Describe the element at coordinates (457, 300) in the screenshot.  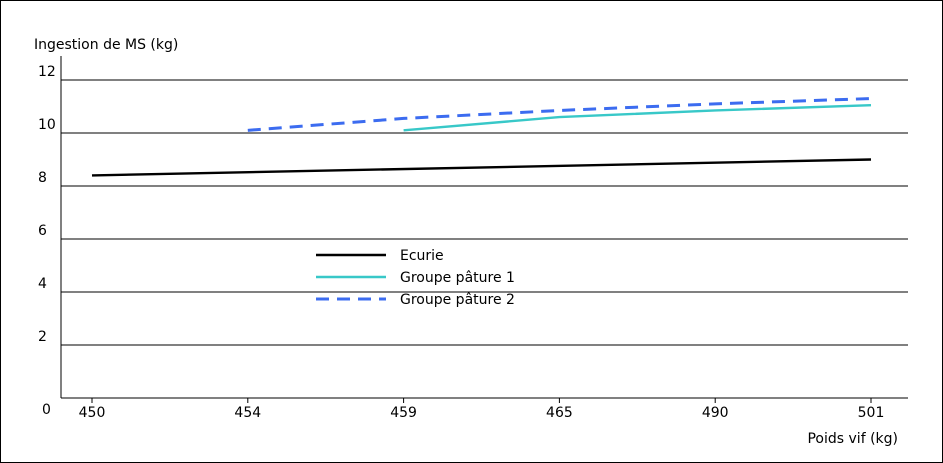
I see `legend-label-3: Groupe pâture 2` at that location.